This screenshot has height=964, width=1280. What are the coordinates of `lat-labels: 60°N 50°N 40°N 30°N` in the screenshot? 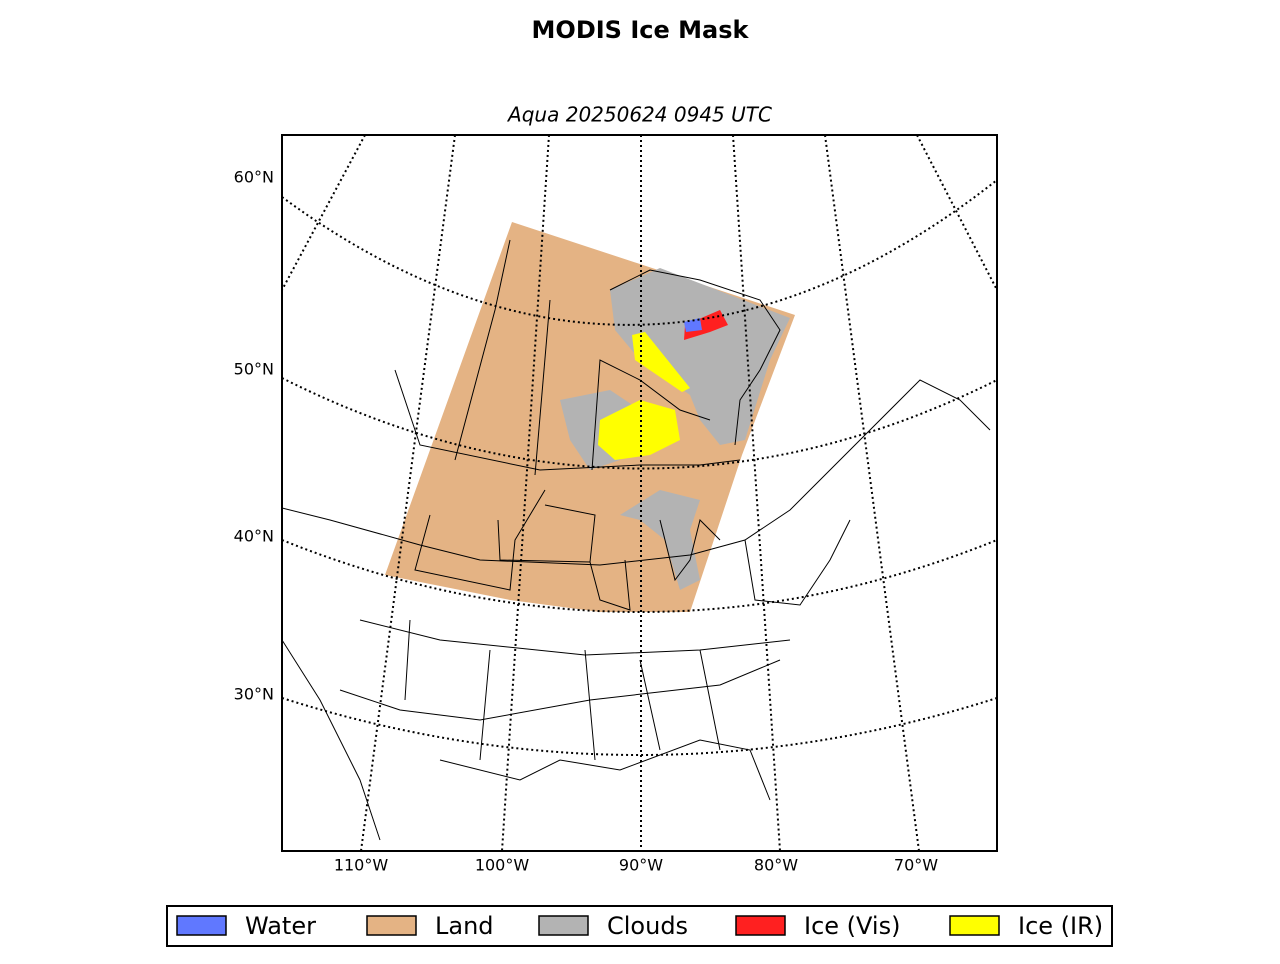 It's located at (254, 436).